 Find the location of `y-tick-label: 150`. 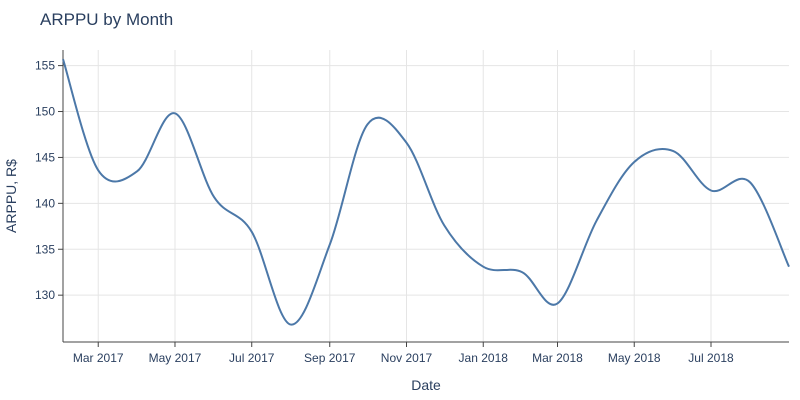

y-tick-label: 150 is located at coordinates (45, 112).